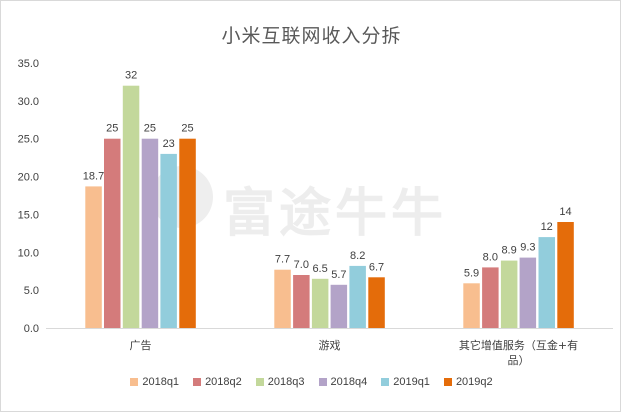 This screenshot has height=412, width=621. What do you see at coordinates (471, 273) in the screenshot?
I see `data-label: 5.9` at bounding box center [471, 273].